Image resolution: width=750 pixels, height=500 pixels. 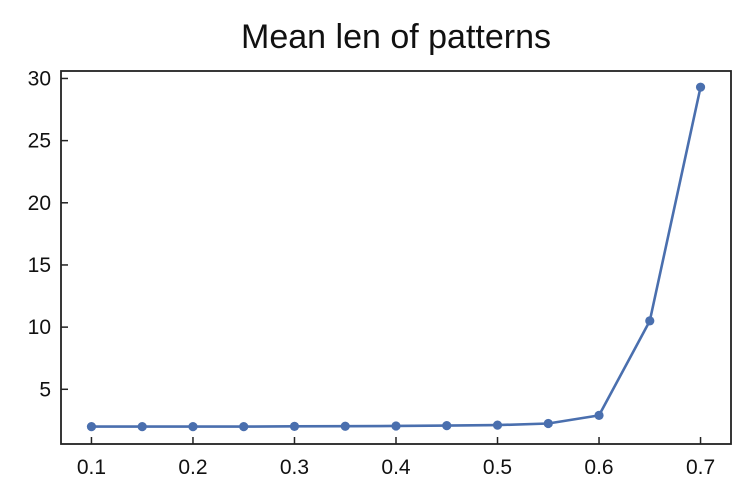 I want to click on y-tick-label: 30, so click(x=39, y=78).